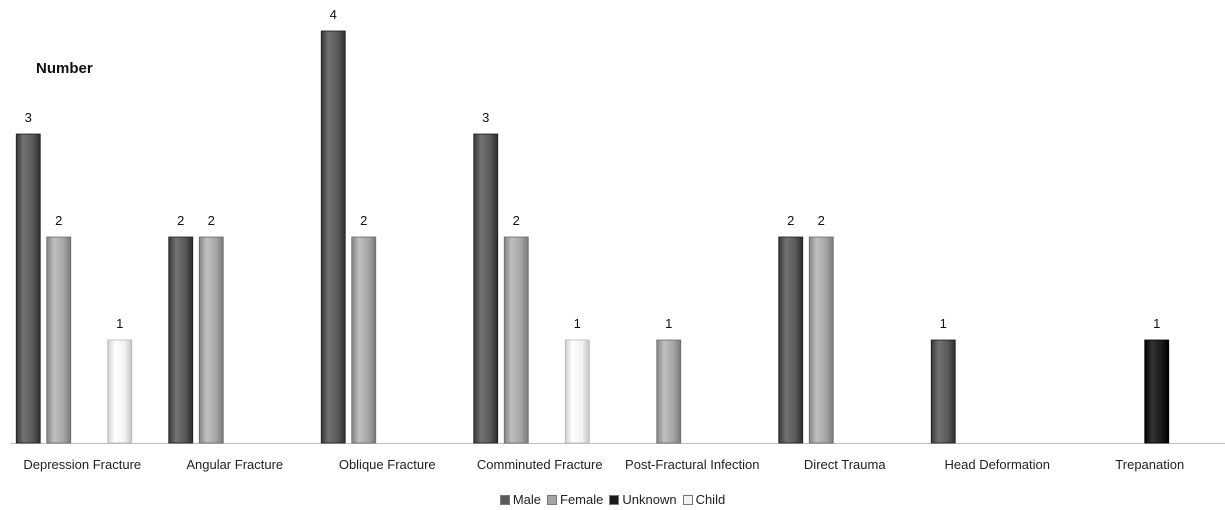  I want to click on legend-item-child: Child, so click(704, 499).